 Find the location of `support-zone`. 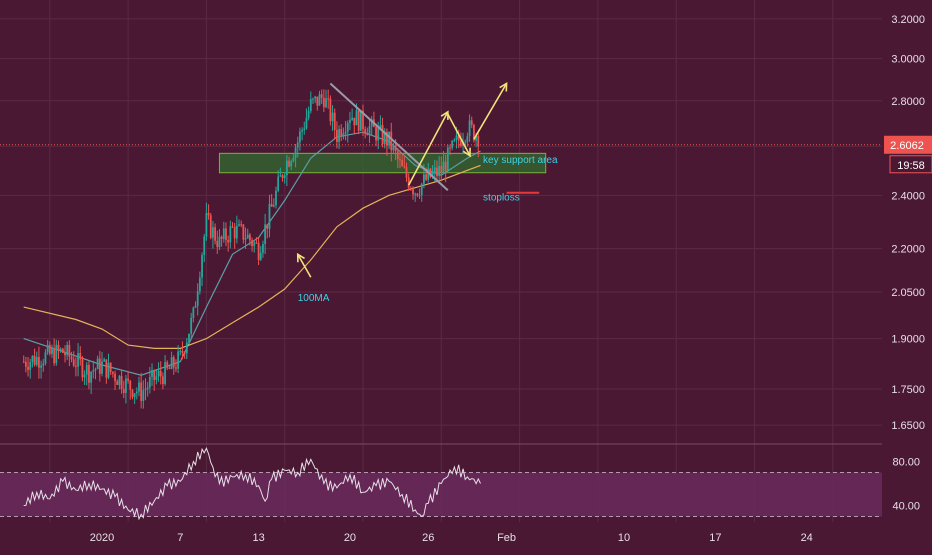

support-zone is located at coordinates (382, 163).